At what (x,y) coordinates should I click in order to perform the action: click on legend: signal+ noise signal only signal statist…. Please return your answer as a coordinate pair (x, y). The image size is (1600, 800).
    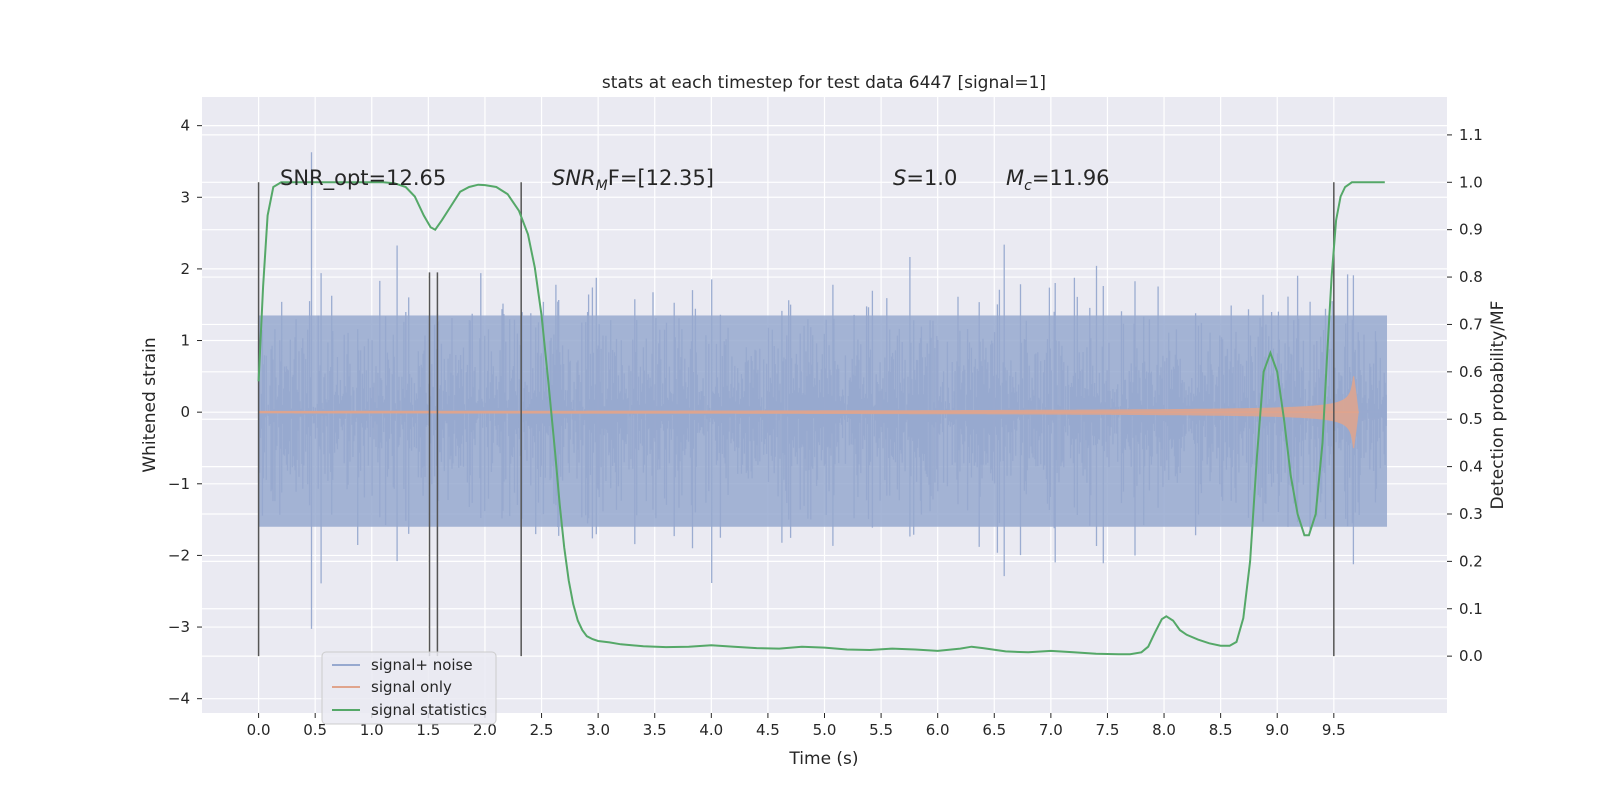
    Looking at the image, I should click on (409, 688).